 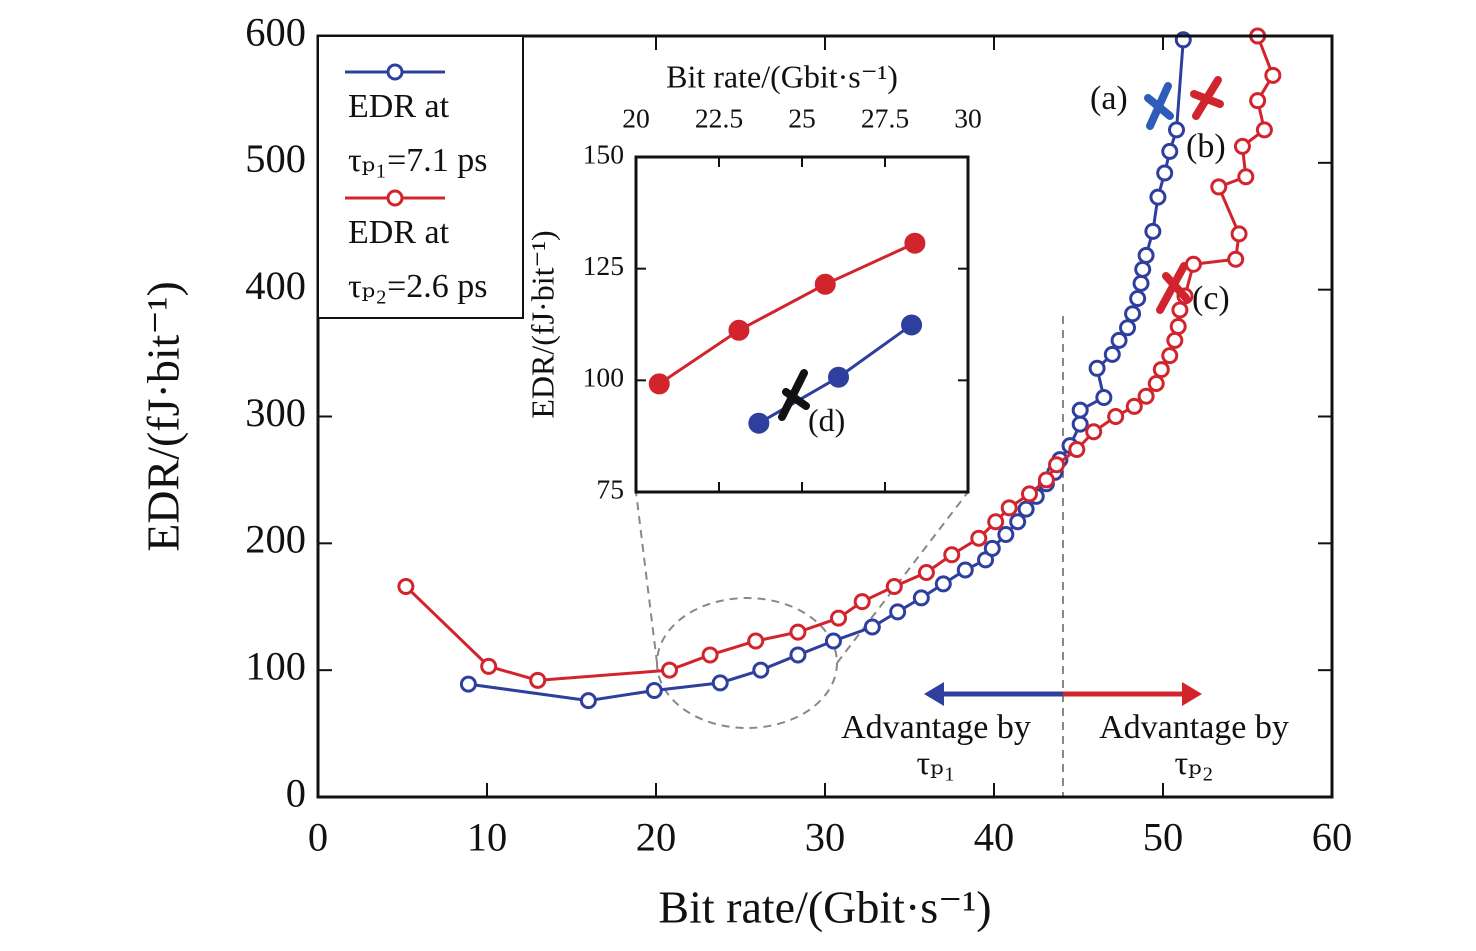 What do you see at coordinates (610, 488) in the screenshot?
I see `y-tick-label: 75` at bounding box center [610, 488].